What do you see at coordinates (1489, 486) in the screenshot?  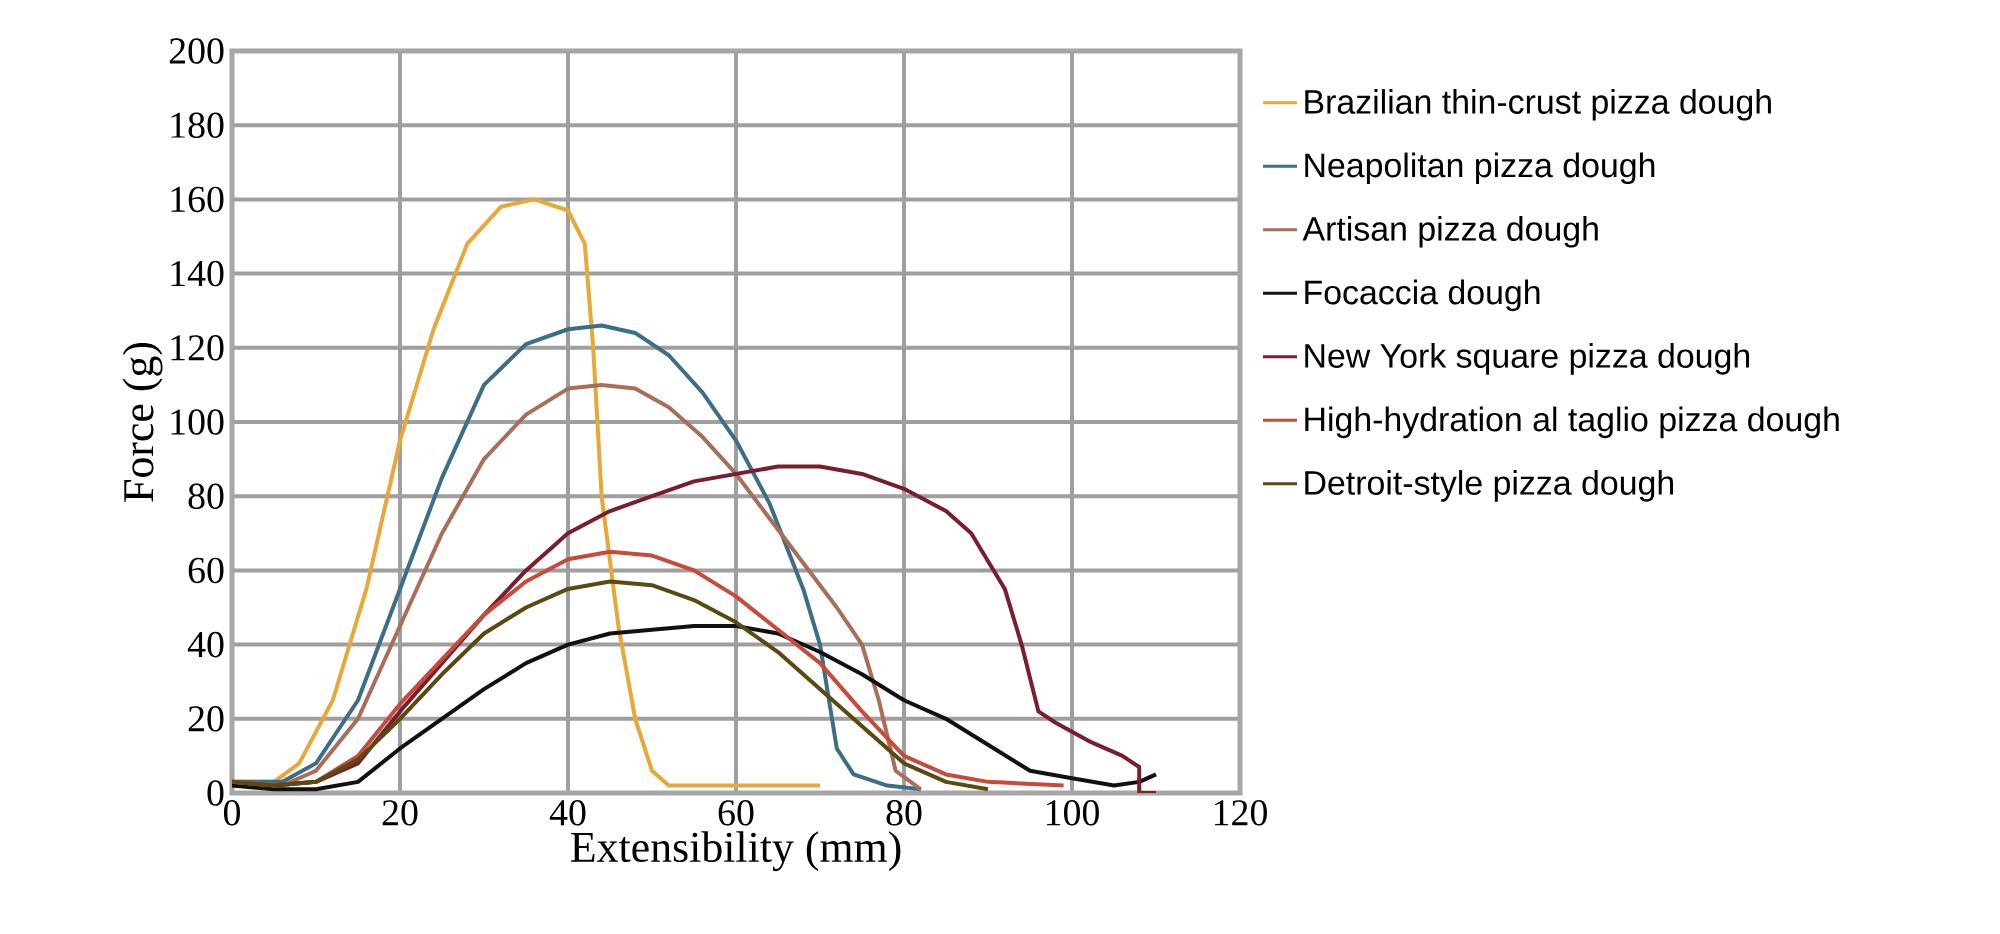 I see `legend-label: Detroit-style pizza dough` at bounding box center [1489, 486].